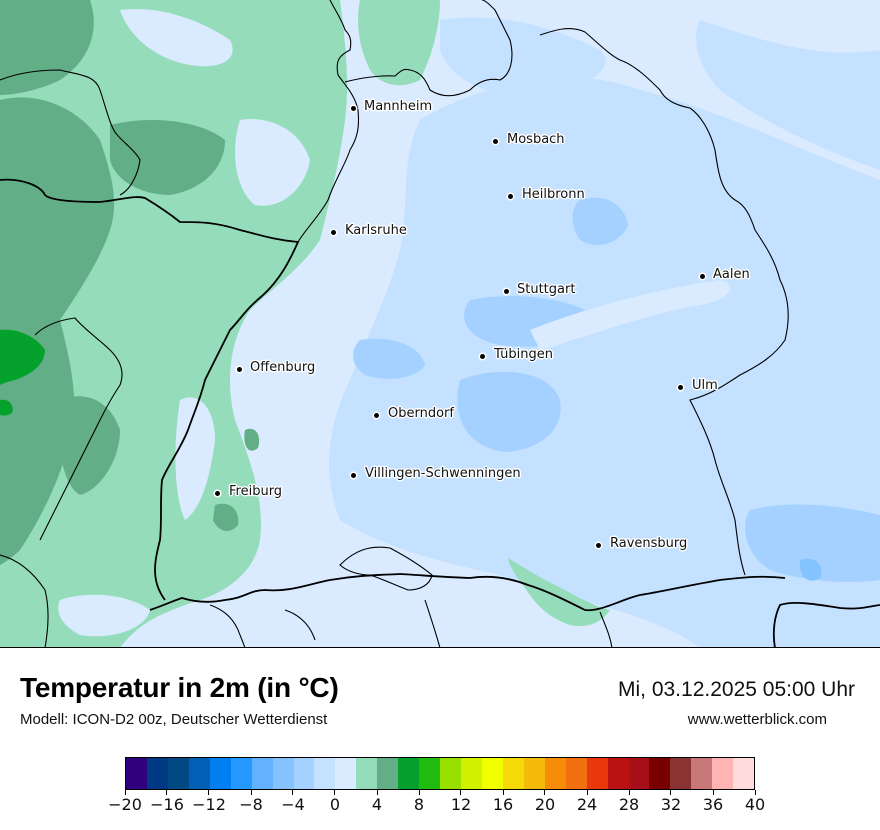 Image resolution: width=880 pixels, height=830 pixels. Describe the element at coordinates (788, 95) in the screenshot. I see `temp-field-minus2-0-east` at that location.